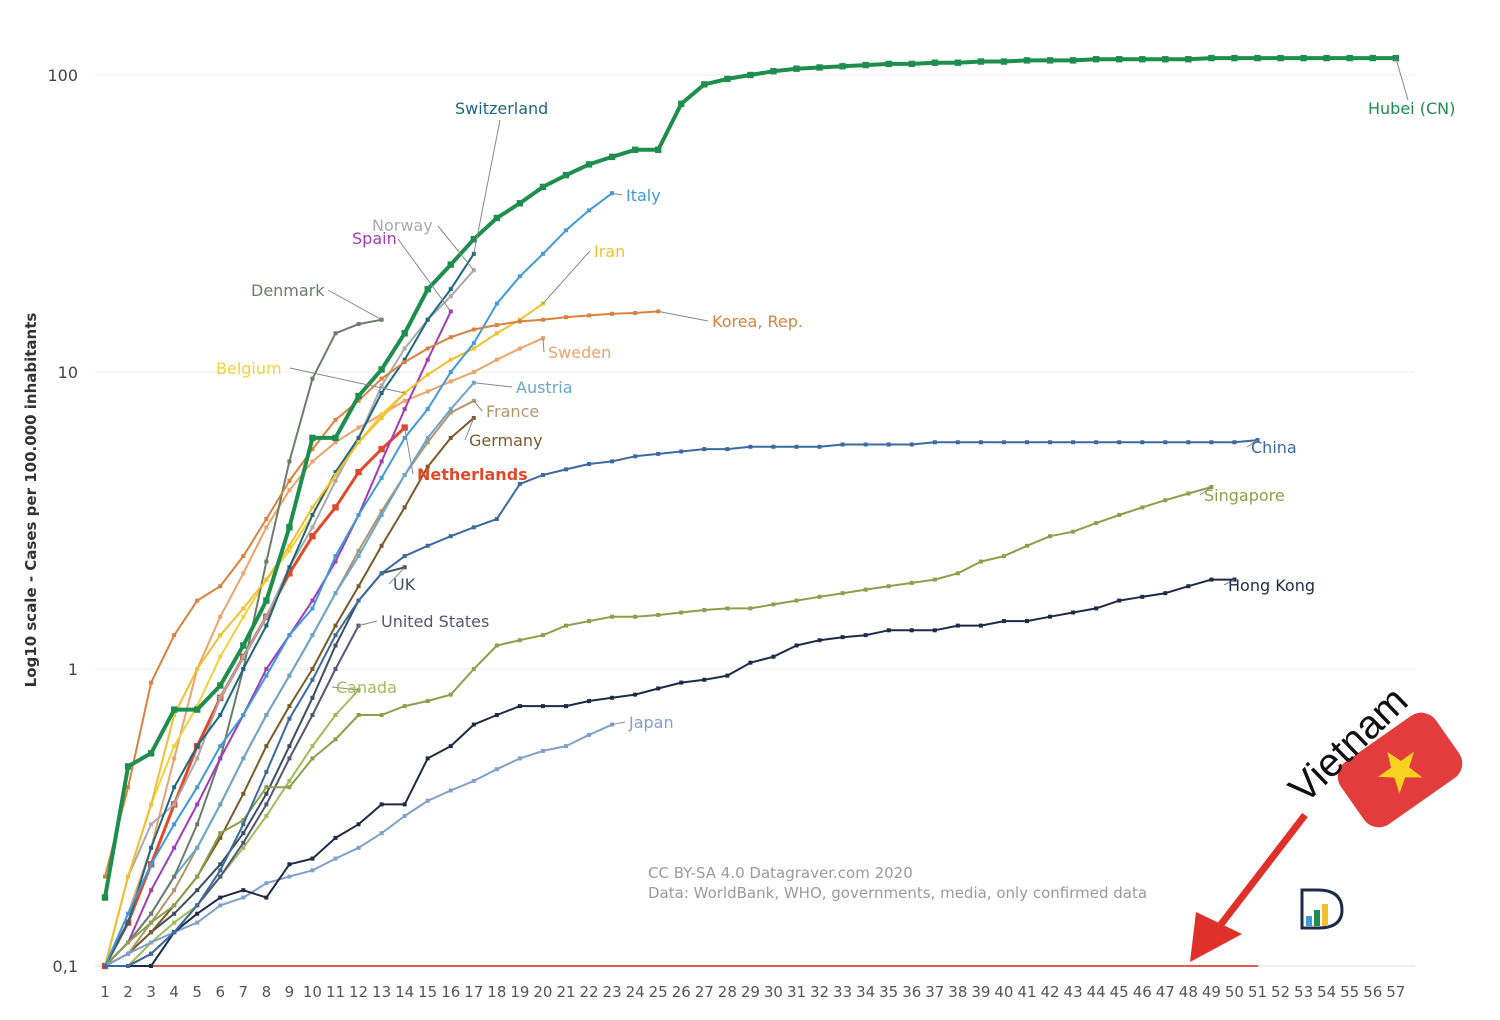  I want to click on y-axis: 0,1 1 10 100, so click(62, 521).